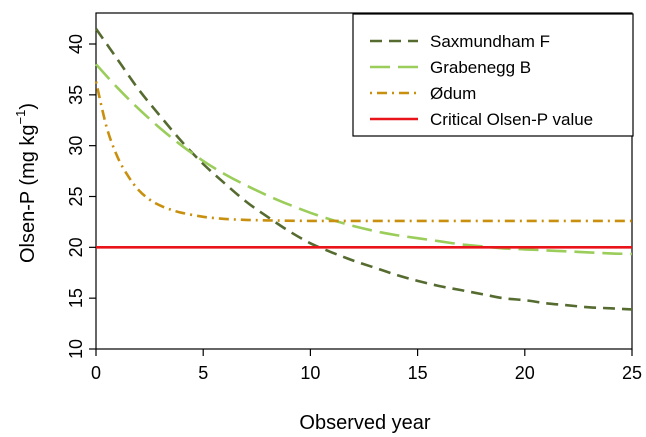 The height and width of the screenshot is (437, 646). What do you see at coordinates (20, 117) in the screenshot?
I see `y-axis-title-superscript: −1` at bounding box center [20, 117].